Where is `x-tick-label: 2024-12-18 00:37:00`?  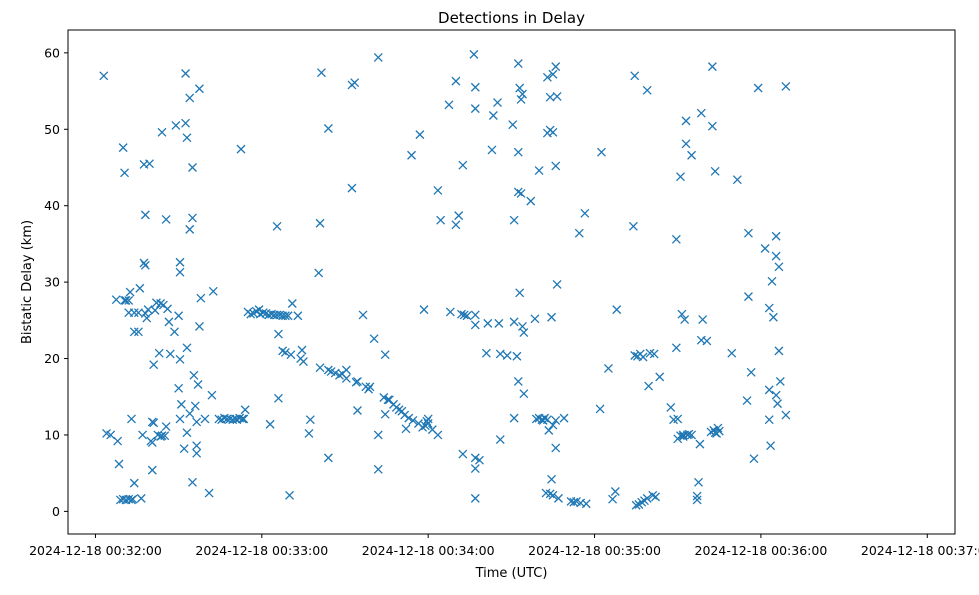
x-tick-label: 2024-12-18 00:37:00 is located at coordinates (920, 550).